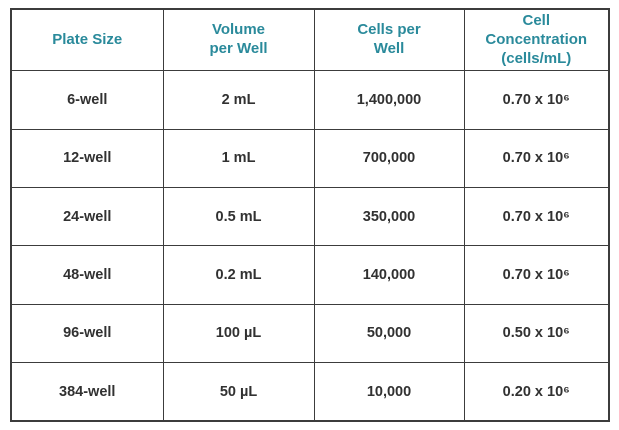 This screenshot has width=619, height=430. Describe the element at coordinates (238, 392) in the screenshot. I see `cell-volume: 50 µL` at that location.